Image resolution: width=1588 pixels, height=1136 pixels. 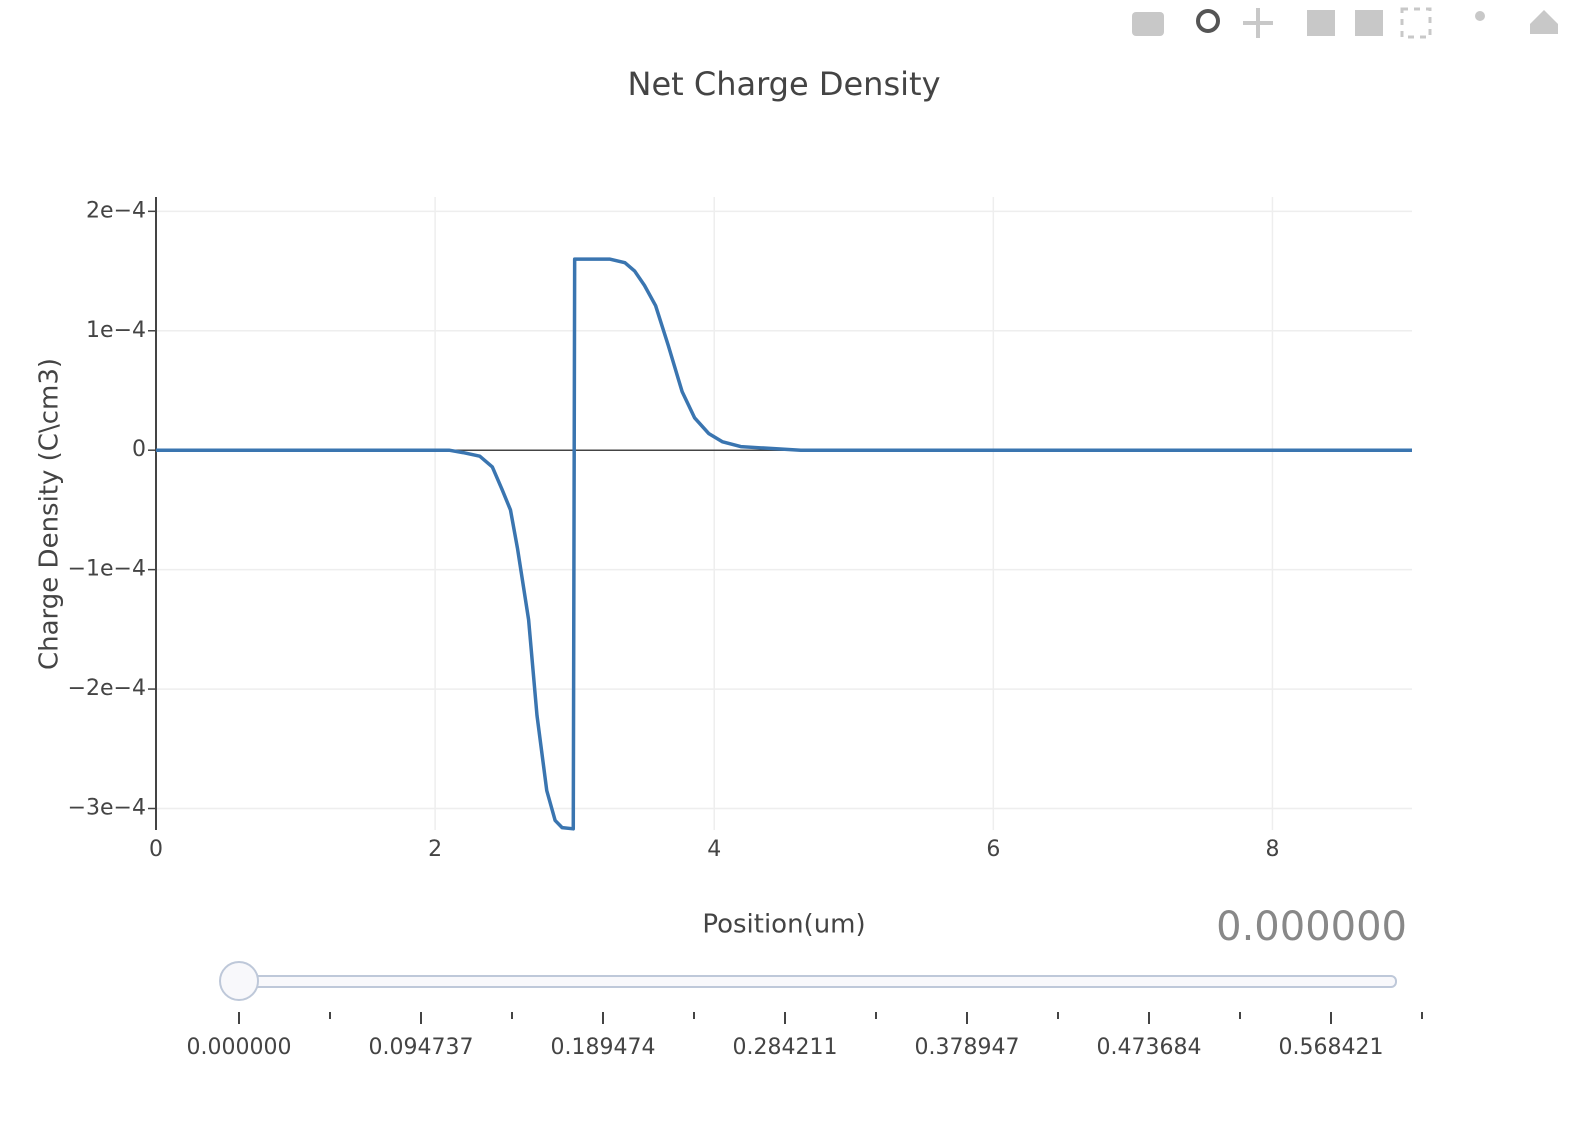 What do you see at coordinates (139, 449) in the screenshot?
I see `y-tick-label: 0` at bounding box center [139, 449].